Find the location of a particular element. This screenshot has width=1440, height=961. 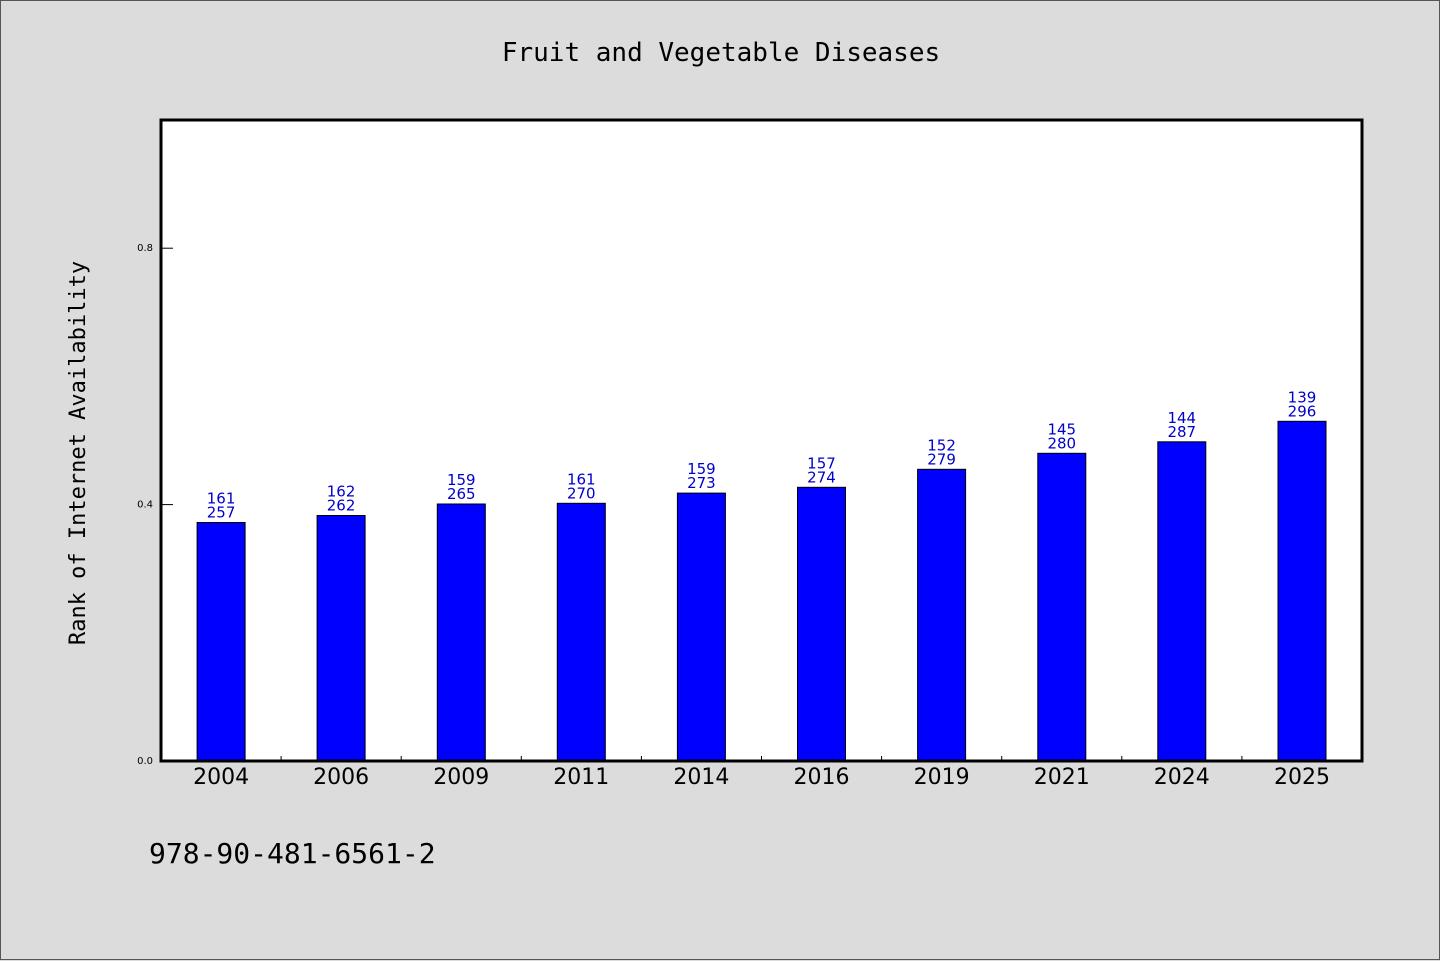

x-tick-label: 2009 is located at coordinates (461, 777).